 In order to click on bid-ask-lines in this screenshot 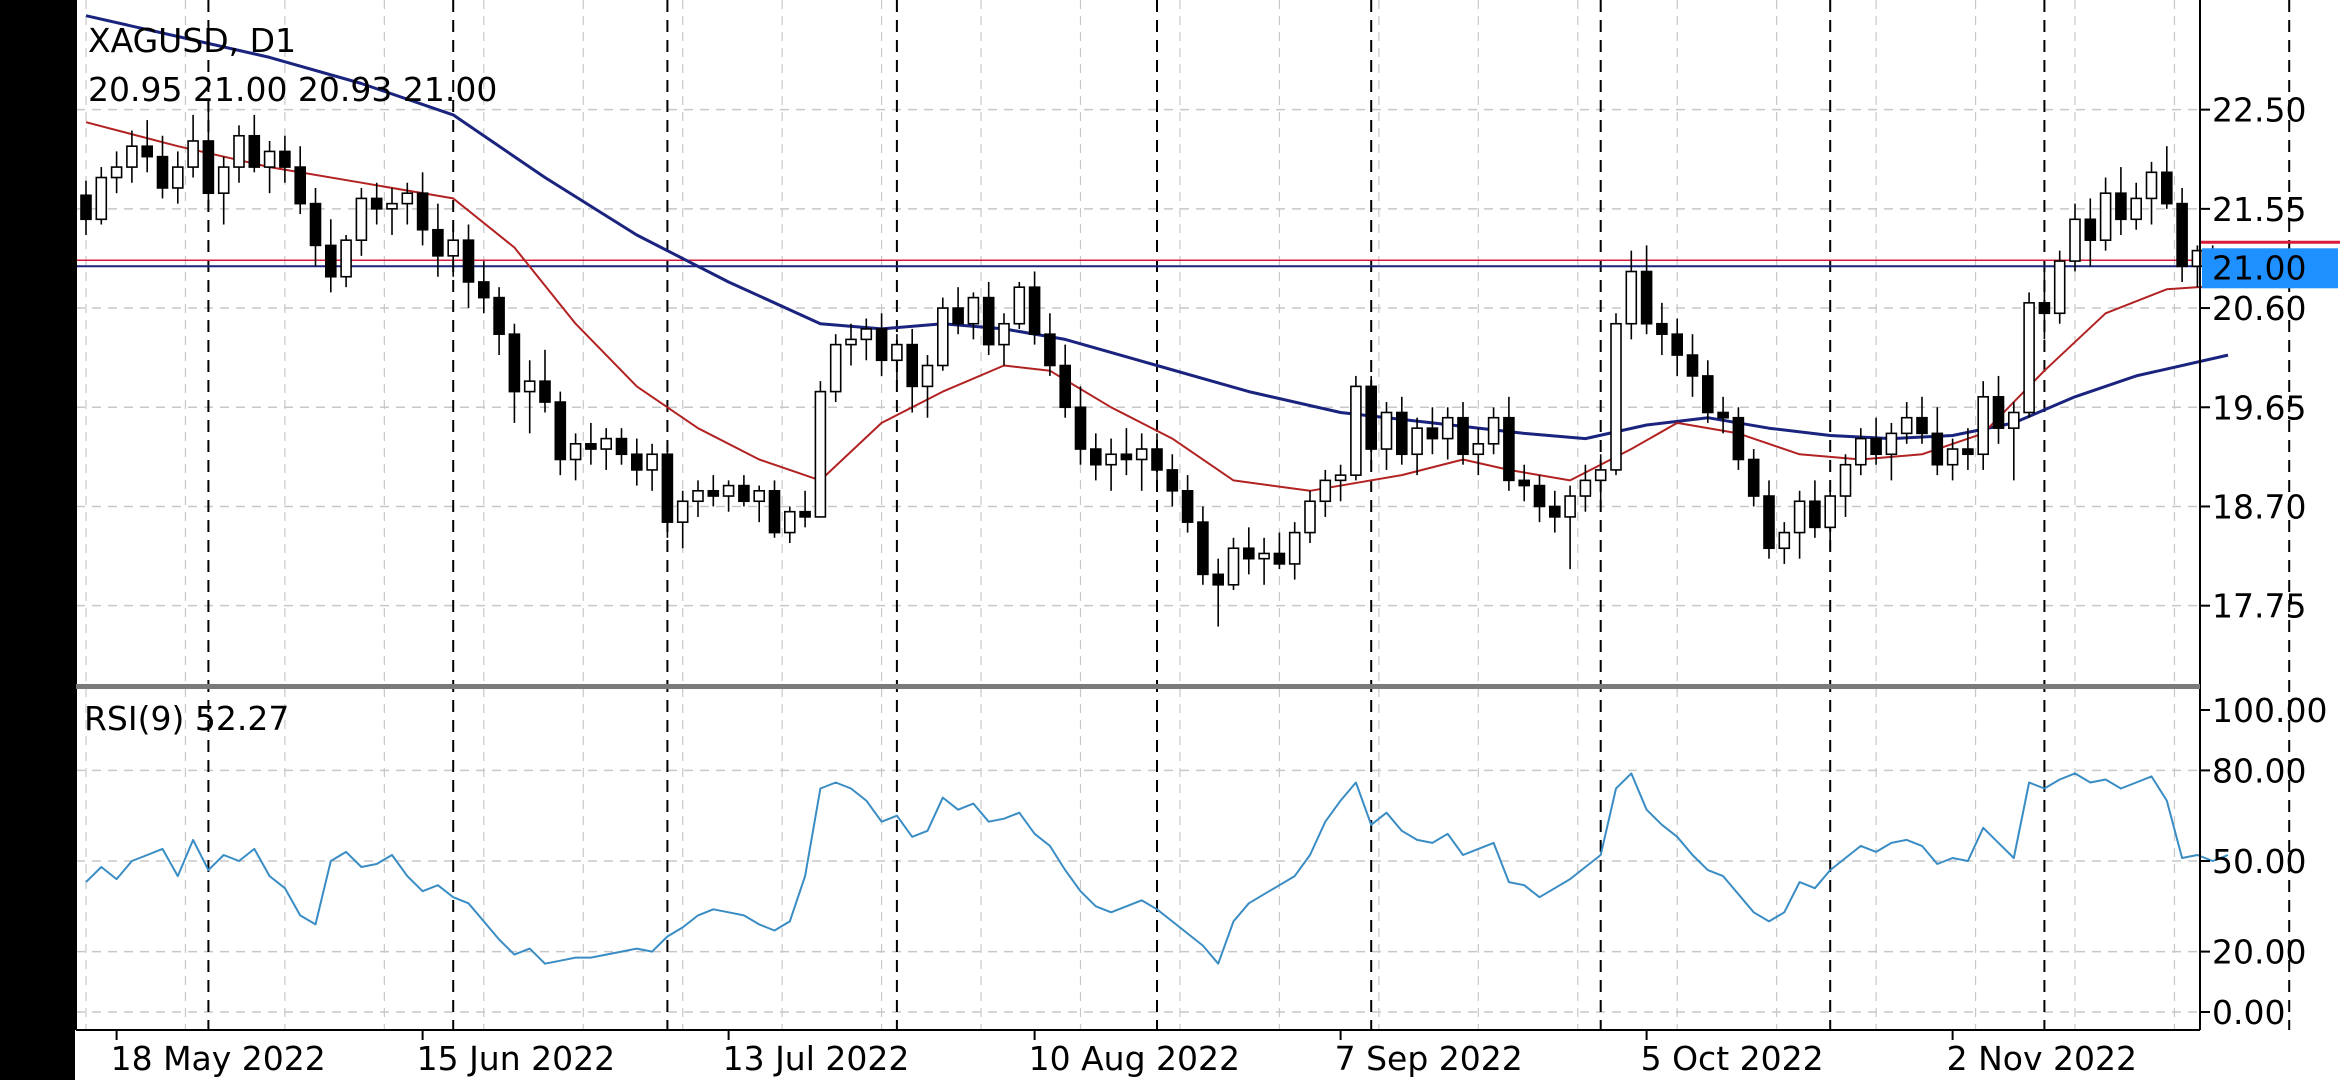, I will do `click(1208, 254)`.